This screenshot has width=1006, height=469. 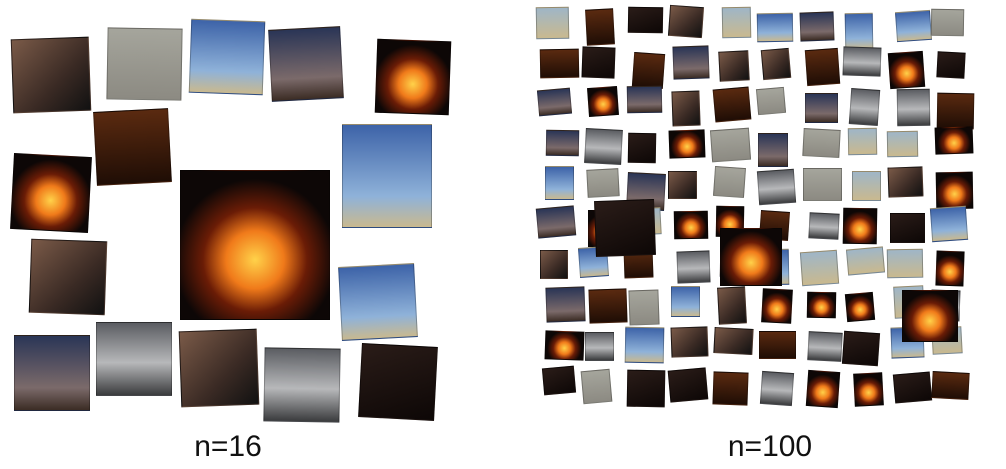 I want to click on photo-main-fire, so click(x=255, y=245).